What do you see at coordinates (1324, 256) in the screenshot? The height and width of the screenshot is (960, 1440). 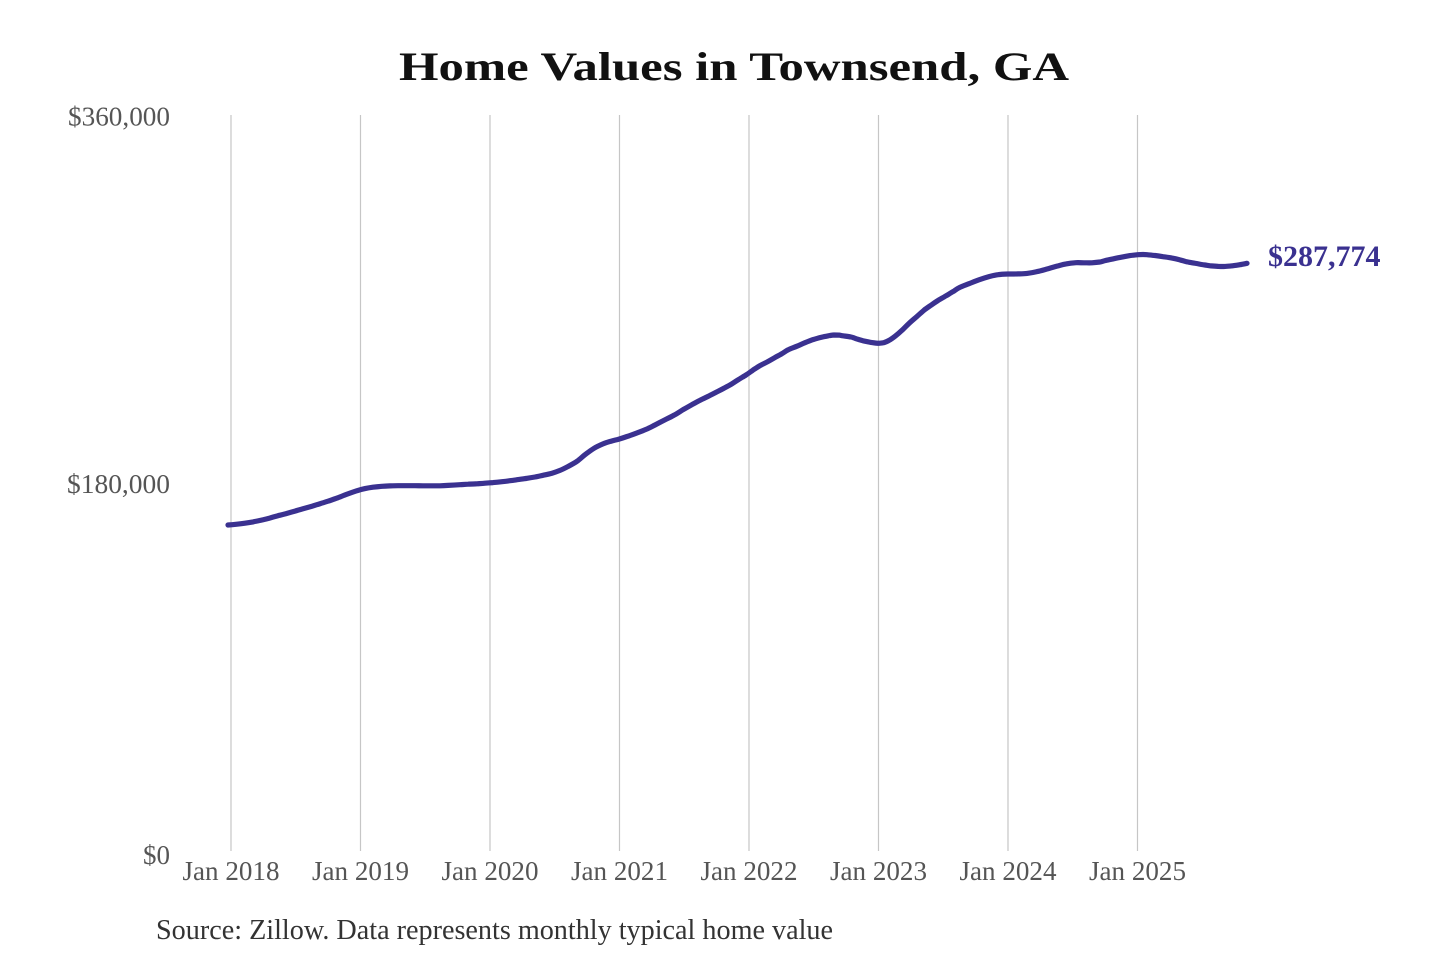 I see `svg-text: $287,774` at bounding box center [1324, 256].